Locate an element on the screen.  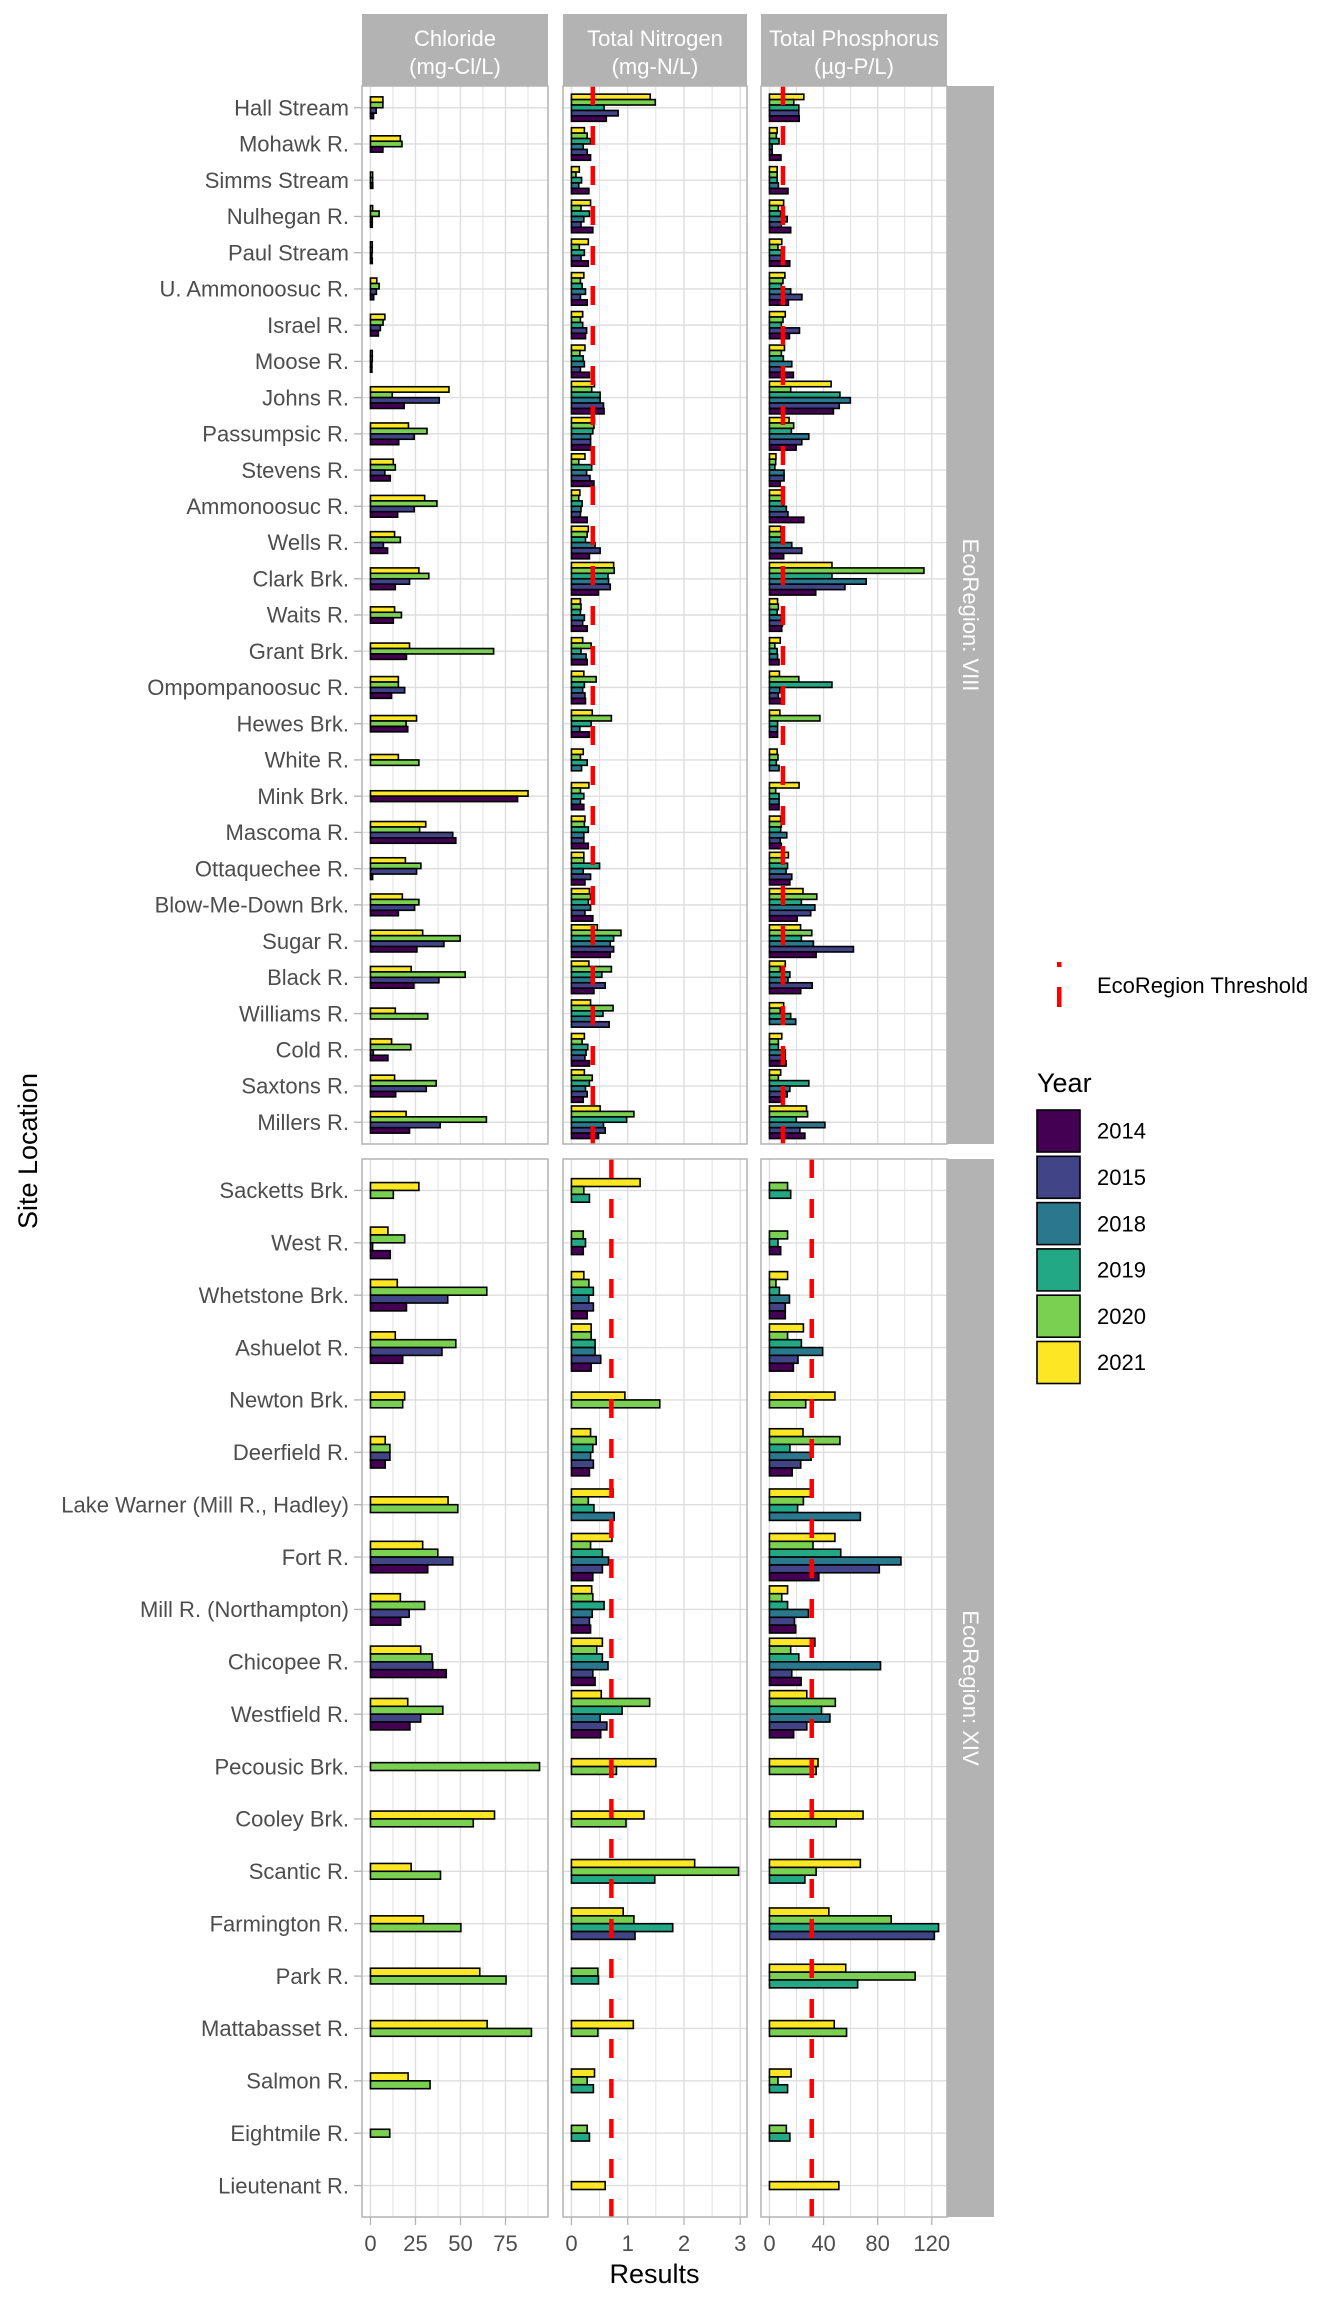
bar-tp-whetstone-brk-2014 is located at coordinates (777, 1315).